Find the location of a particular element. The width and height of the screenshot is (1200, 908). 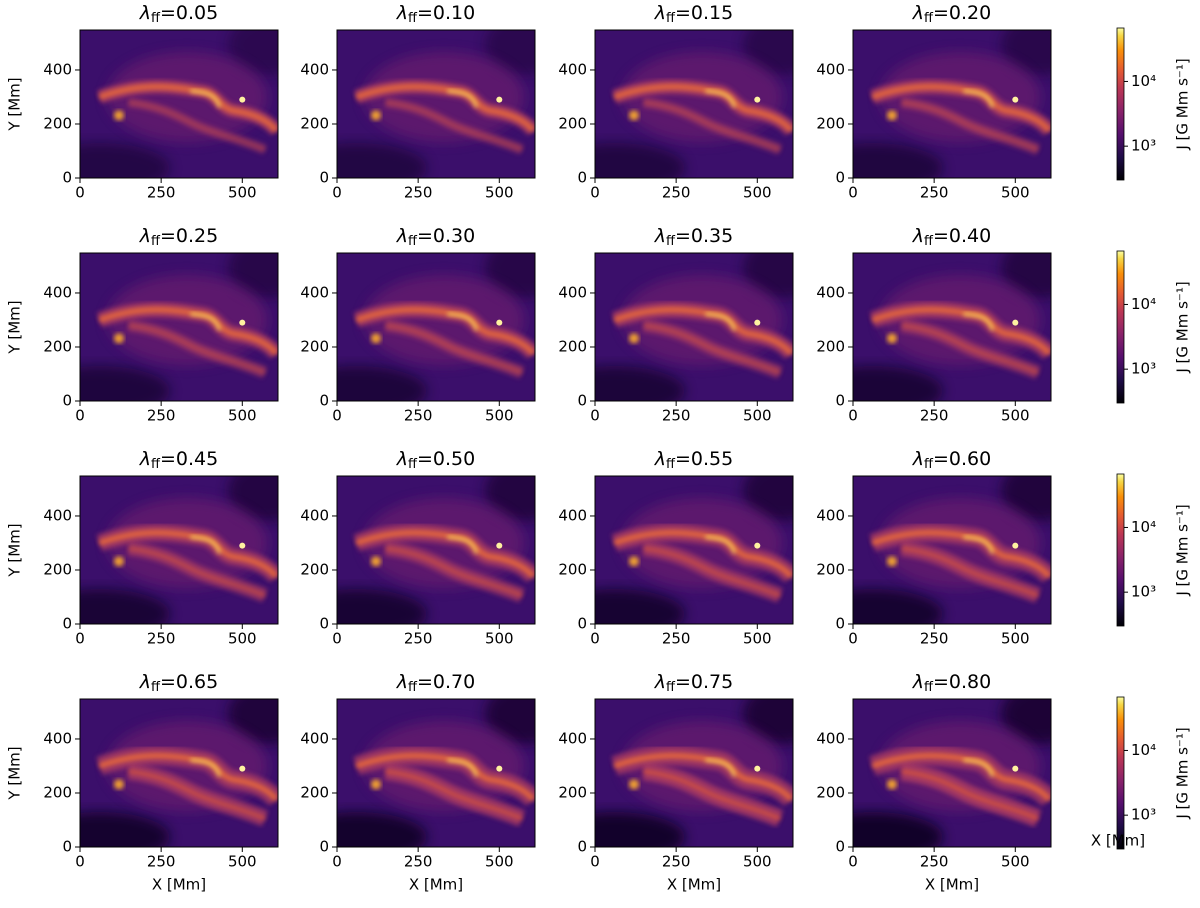

panel-title: λff=0.60 is located at coordinates (951, 460).